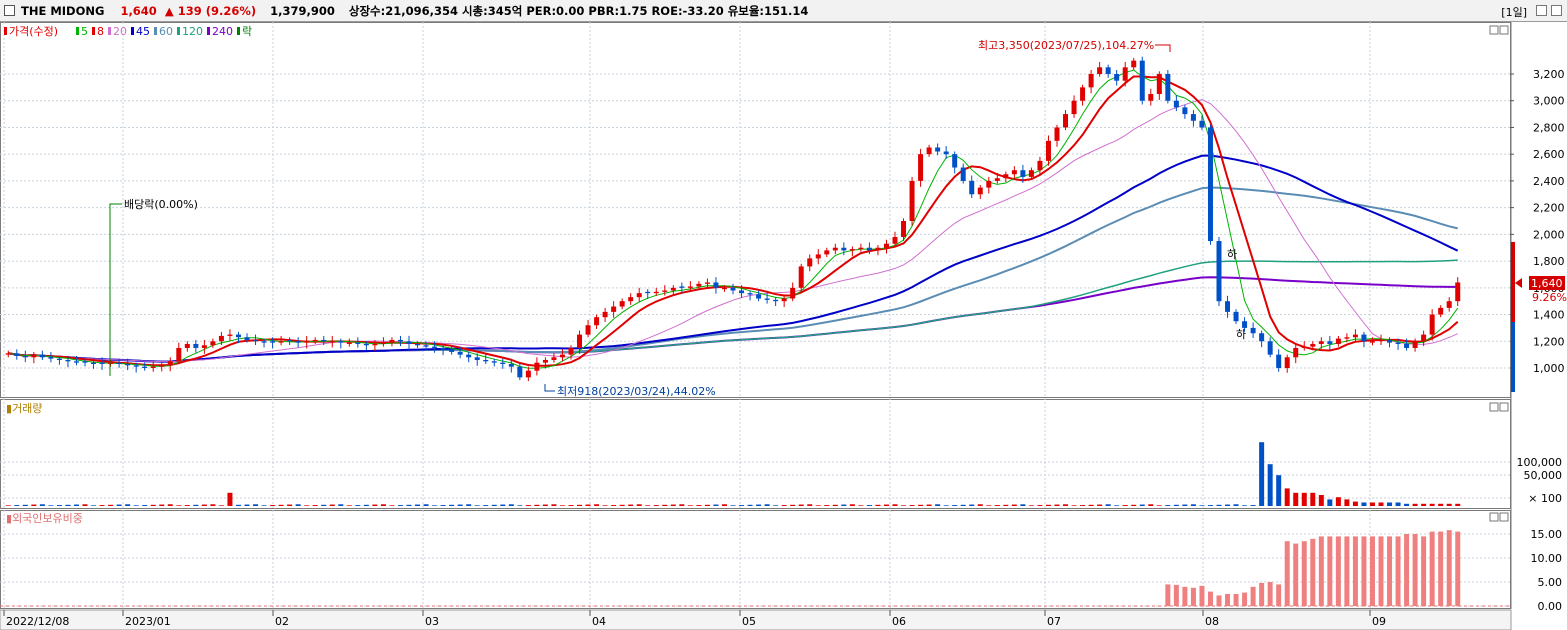  Describe the element at coordinates (190, 31) in the screenshot. I see `legend-item: 120` at that location.